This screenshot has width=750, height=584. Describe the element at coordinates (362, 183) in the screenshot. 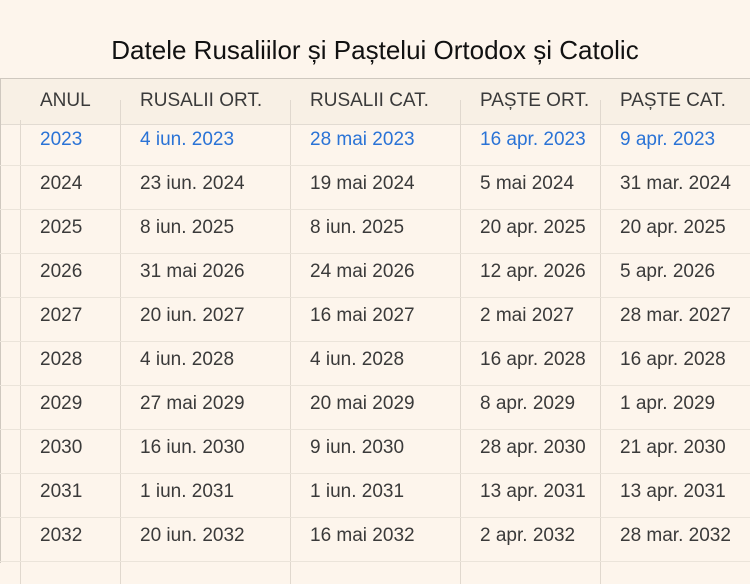

I see `date-cell: 19 mai 2024` at that location.